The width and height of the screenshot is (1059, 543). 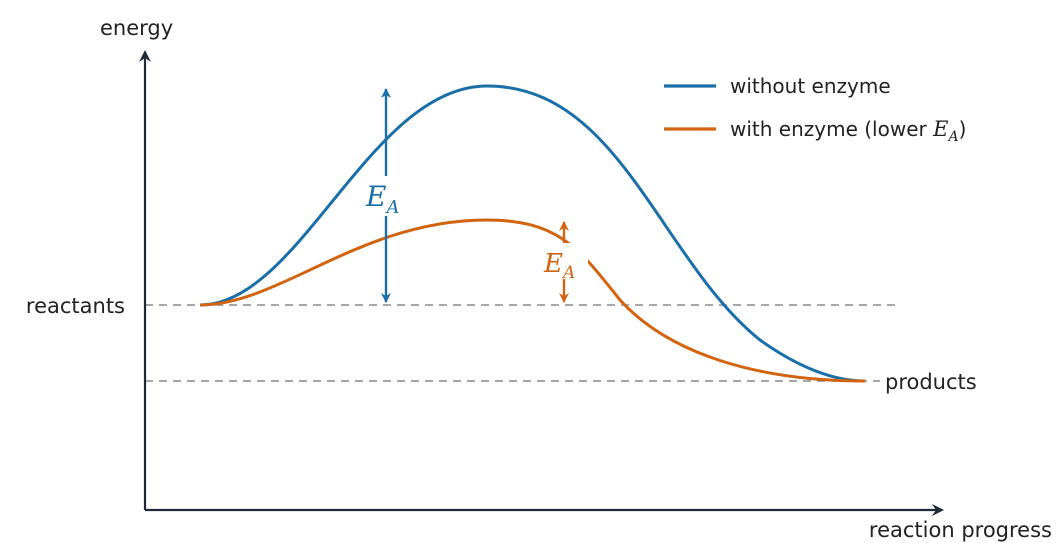 What do you see at coordinates (831, 129) in the screenshot?
I see `legend-with-prefix: with enzyme (lower` at bounding box center [831, 129].